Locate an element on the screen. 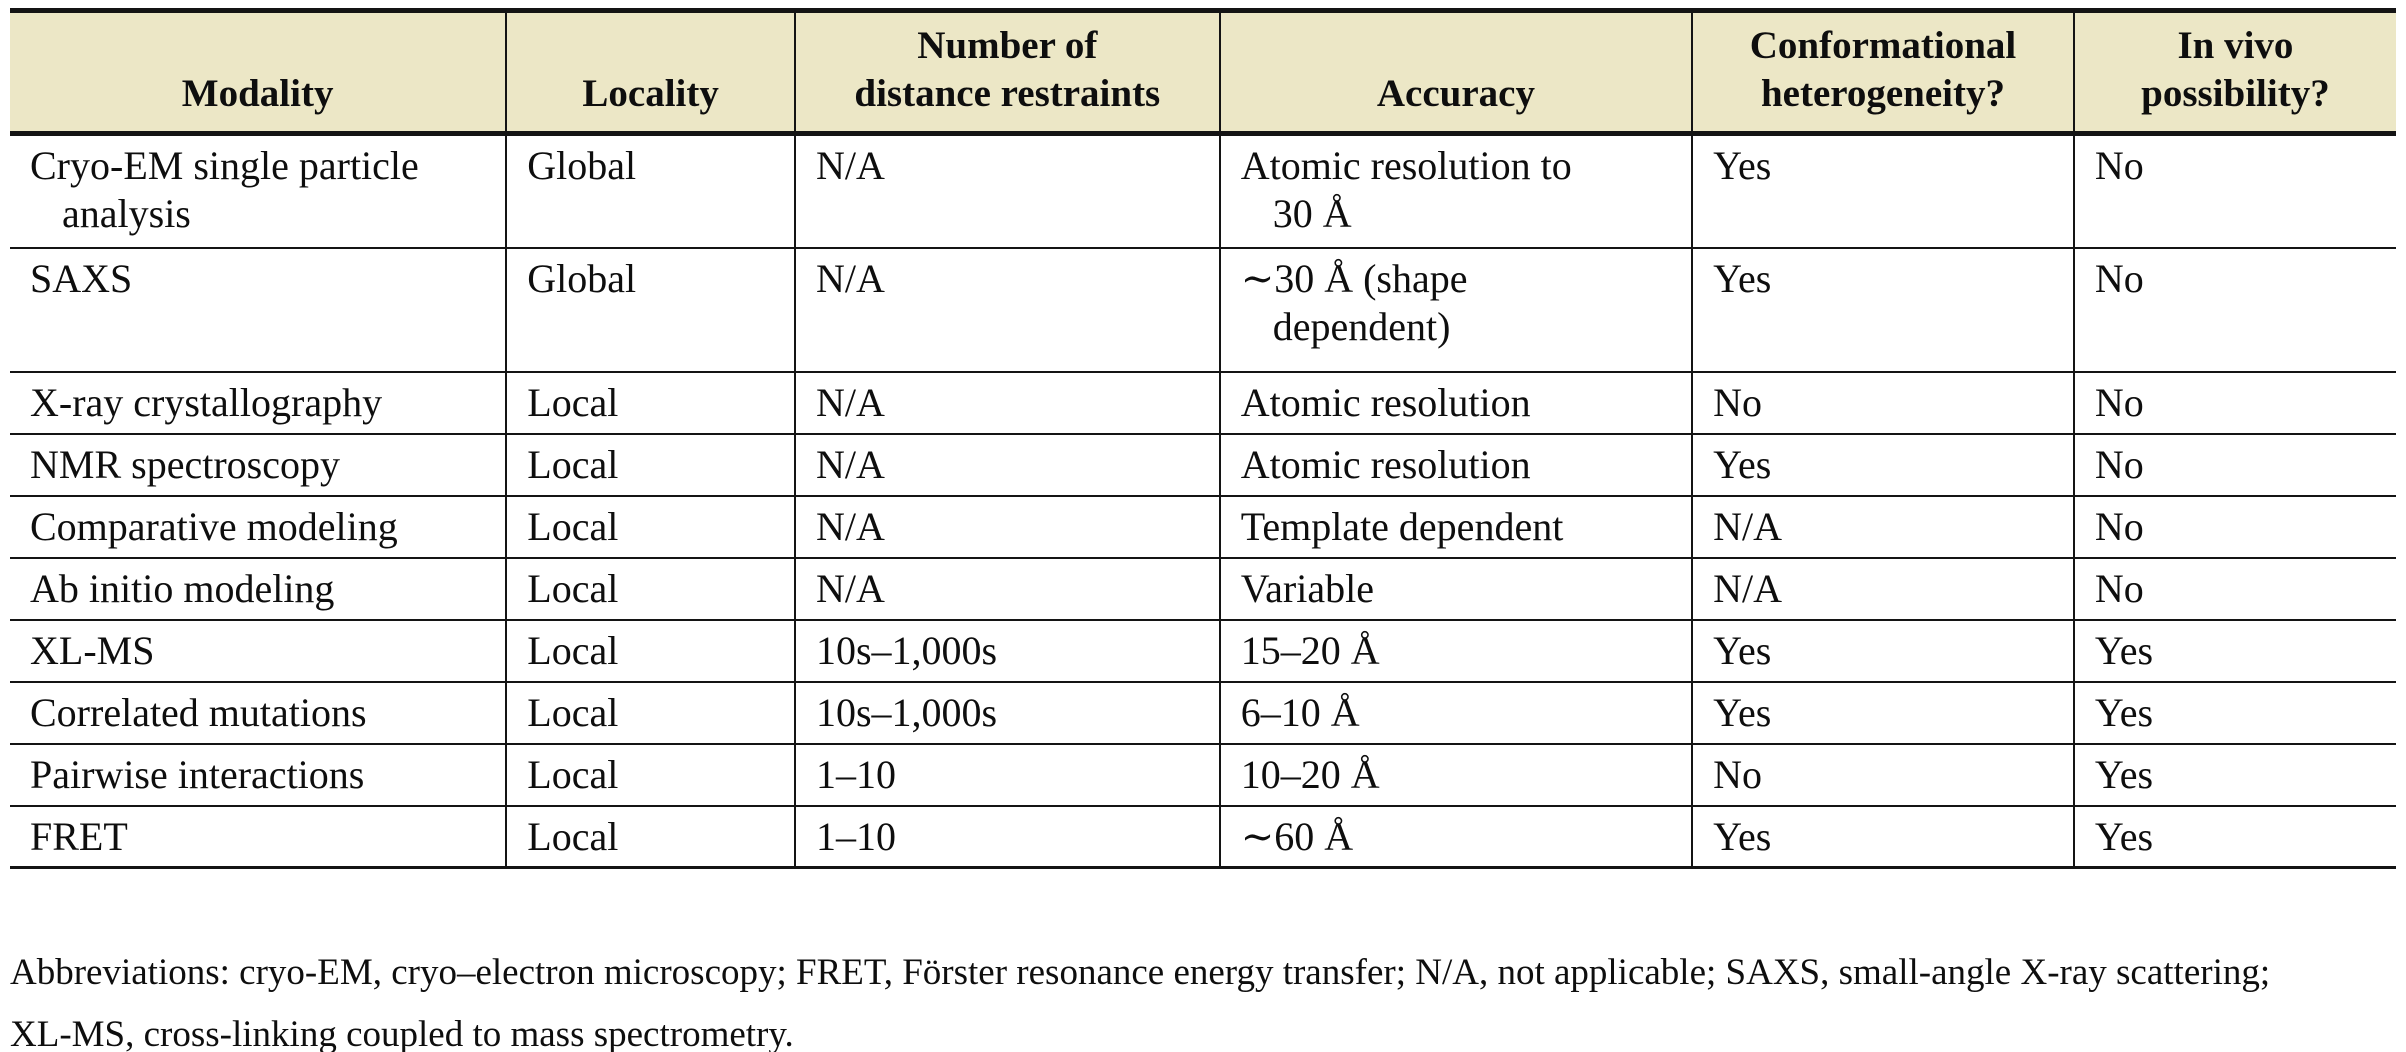 The height and width of the screenshot is (1052, 2406). table-row: XL-MS Local 10s–1,000s 15–20 Å Yes Yes is located at coordinates (1203, 650).